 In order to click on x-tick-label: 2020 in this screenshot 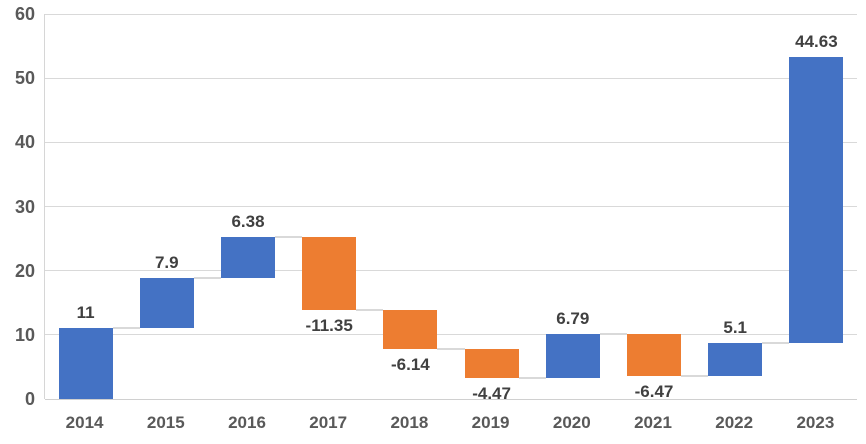, I will do `click(571, 422)`.